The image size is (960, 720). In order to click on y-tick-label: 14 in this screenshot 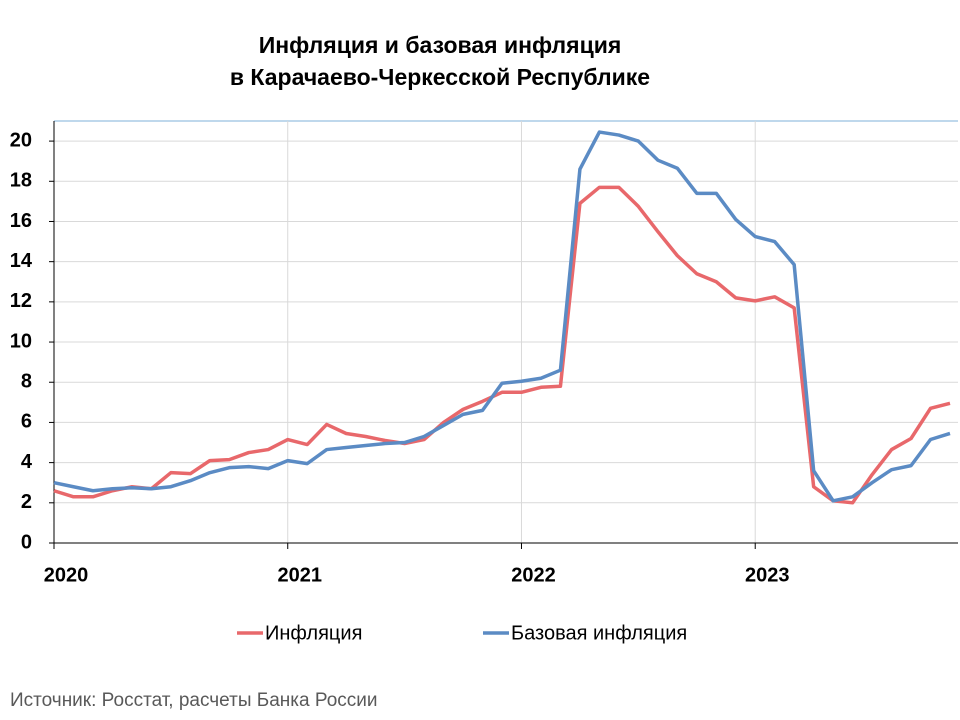, I will do `click(21, 261)`.